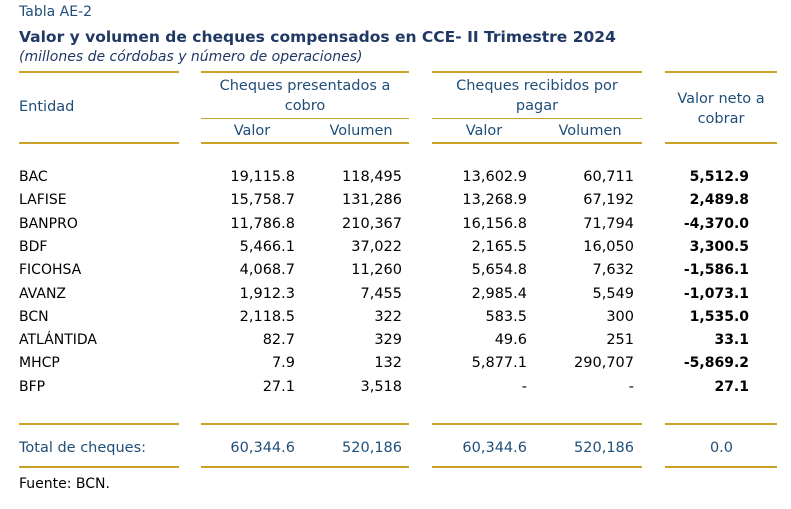  What do you see at coordinates (381, 294) in the screenshot?
I see `row-pres-volumen: 7,455` at bounding box center [381, 294].